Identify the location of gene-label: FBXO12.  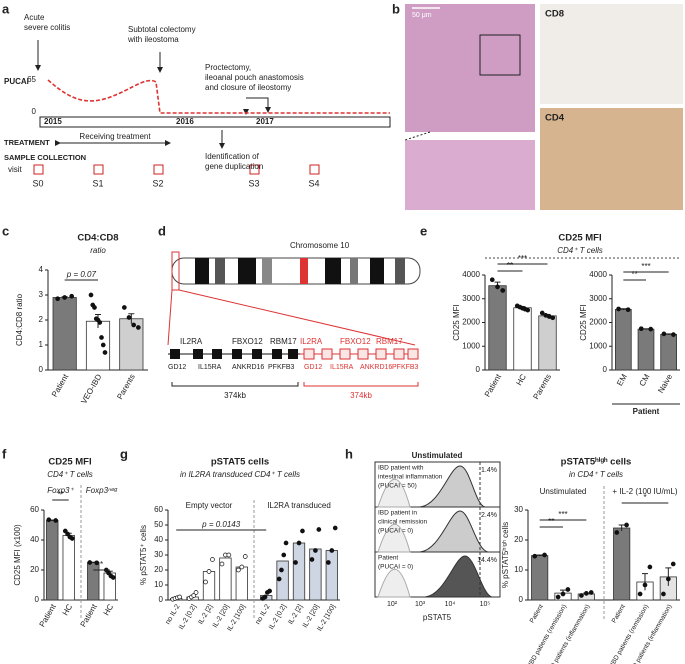
(247, 341).